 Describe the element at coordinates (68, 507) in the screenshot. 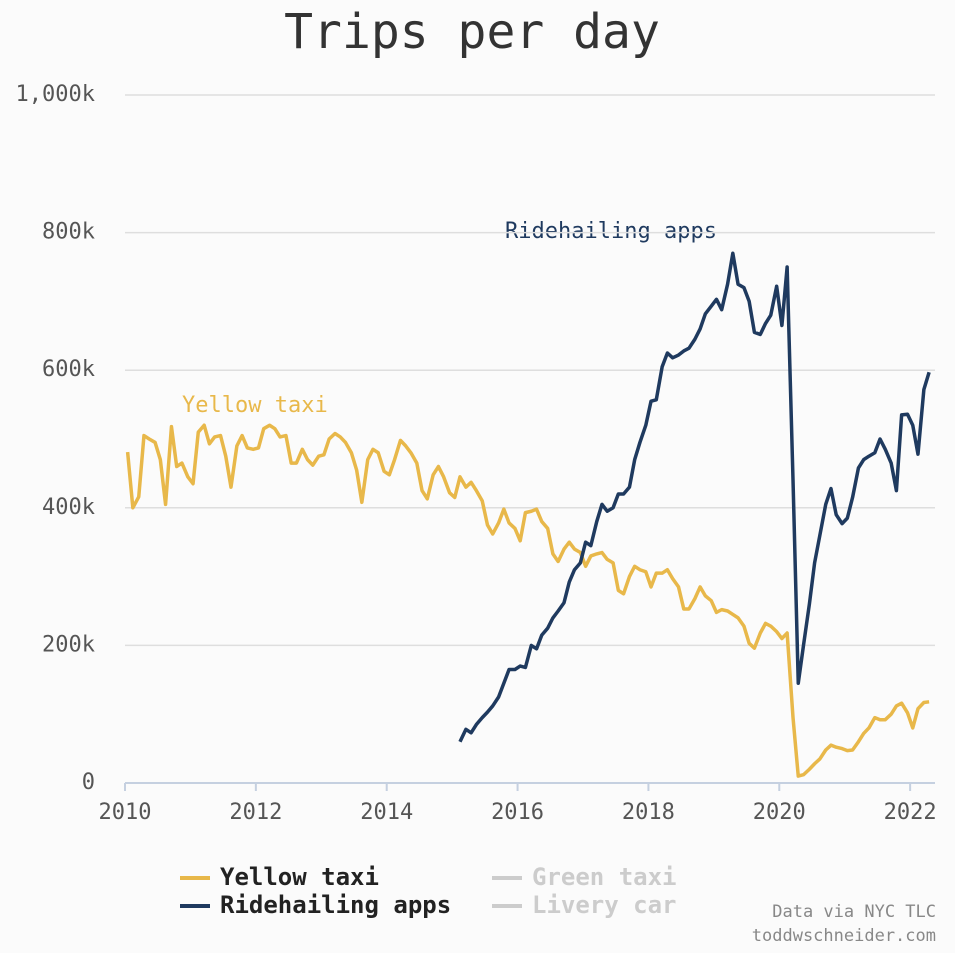

I see `y-tick-label: 400k` at that location.